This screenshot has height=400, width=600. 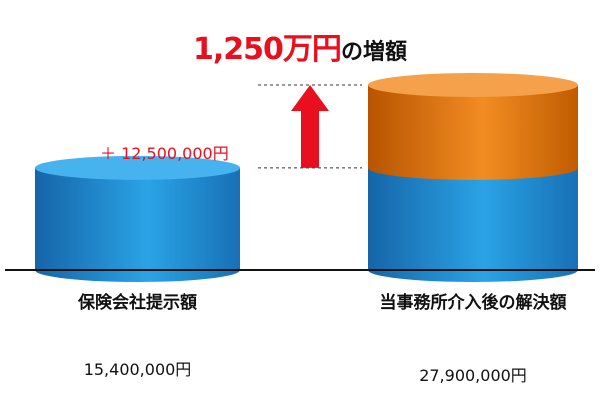 I want to click on headline: 1,250万円の増額, so click(x=300, y=46).